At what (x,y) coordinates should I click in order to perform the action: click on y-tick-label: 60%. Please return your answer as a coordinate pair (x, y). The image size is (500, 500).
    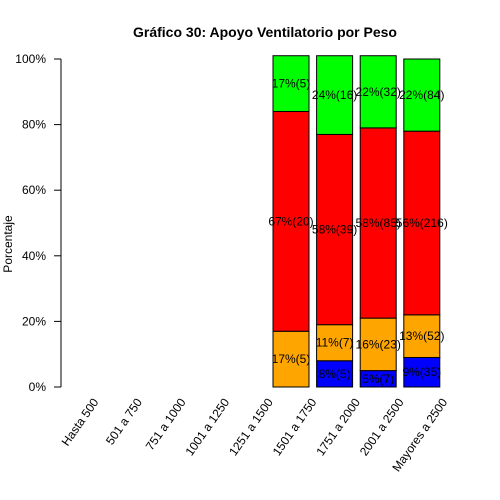
    Looking at the image, I should click on (34, 190).